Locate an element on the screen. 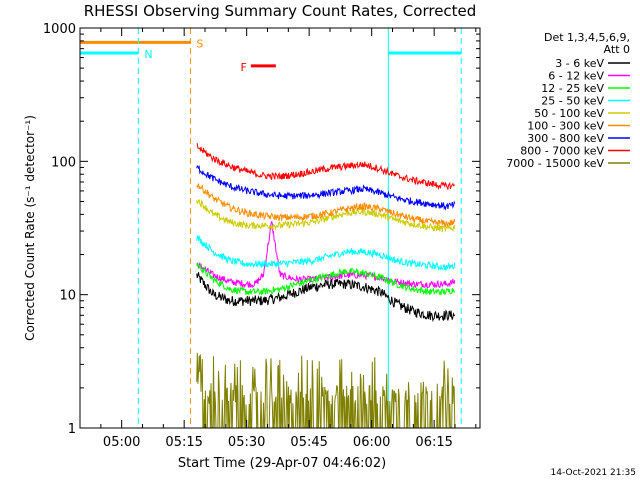 The height and width of the screenshot is (480, 640). x-tick-label: 05:30 is located at coordinates (246, 442).